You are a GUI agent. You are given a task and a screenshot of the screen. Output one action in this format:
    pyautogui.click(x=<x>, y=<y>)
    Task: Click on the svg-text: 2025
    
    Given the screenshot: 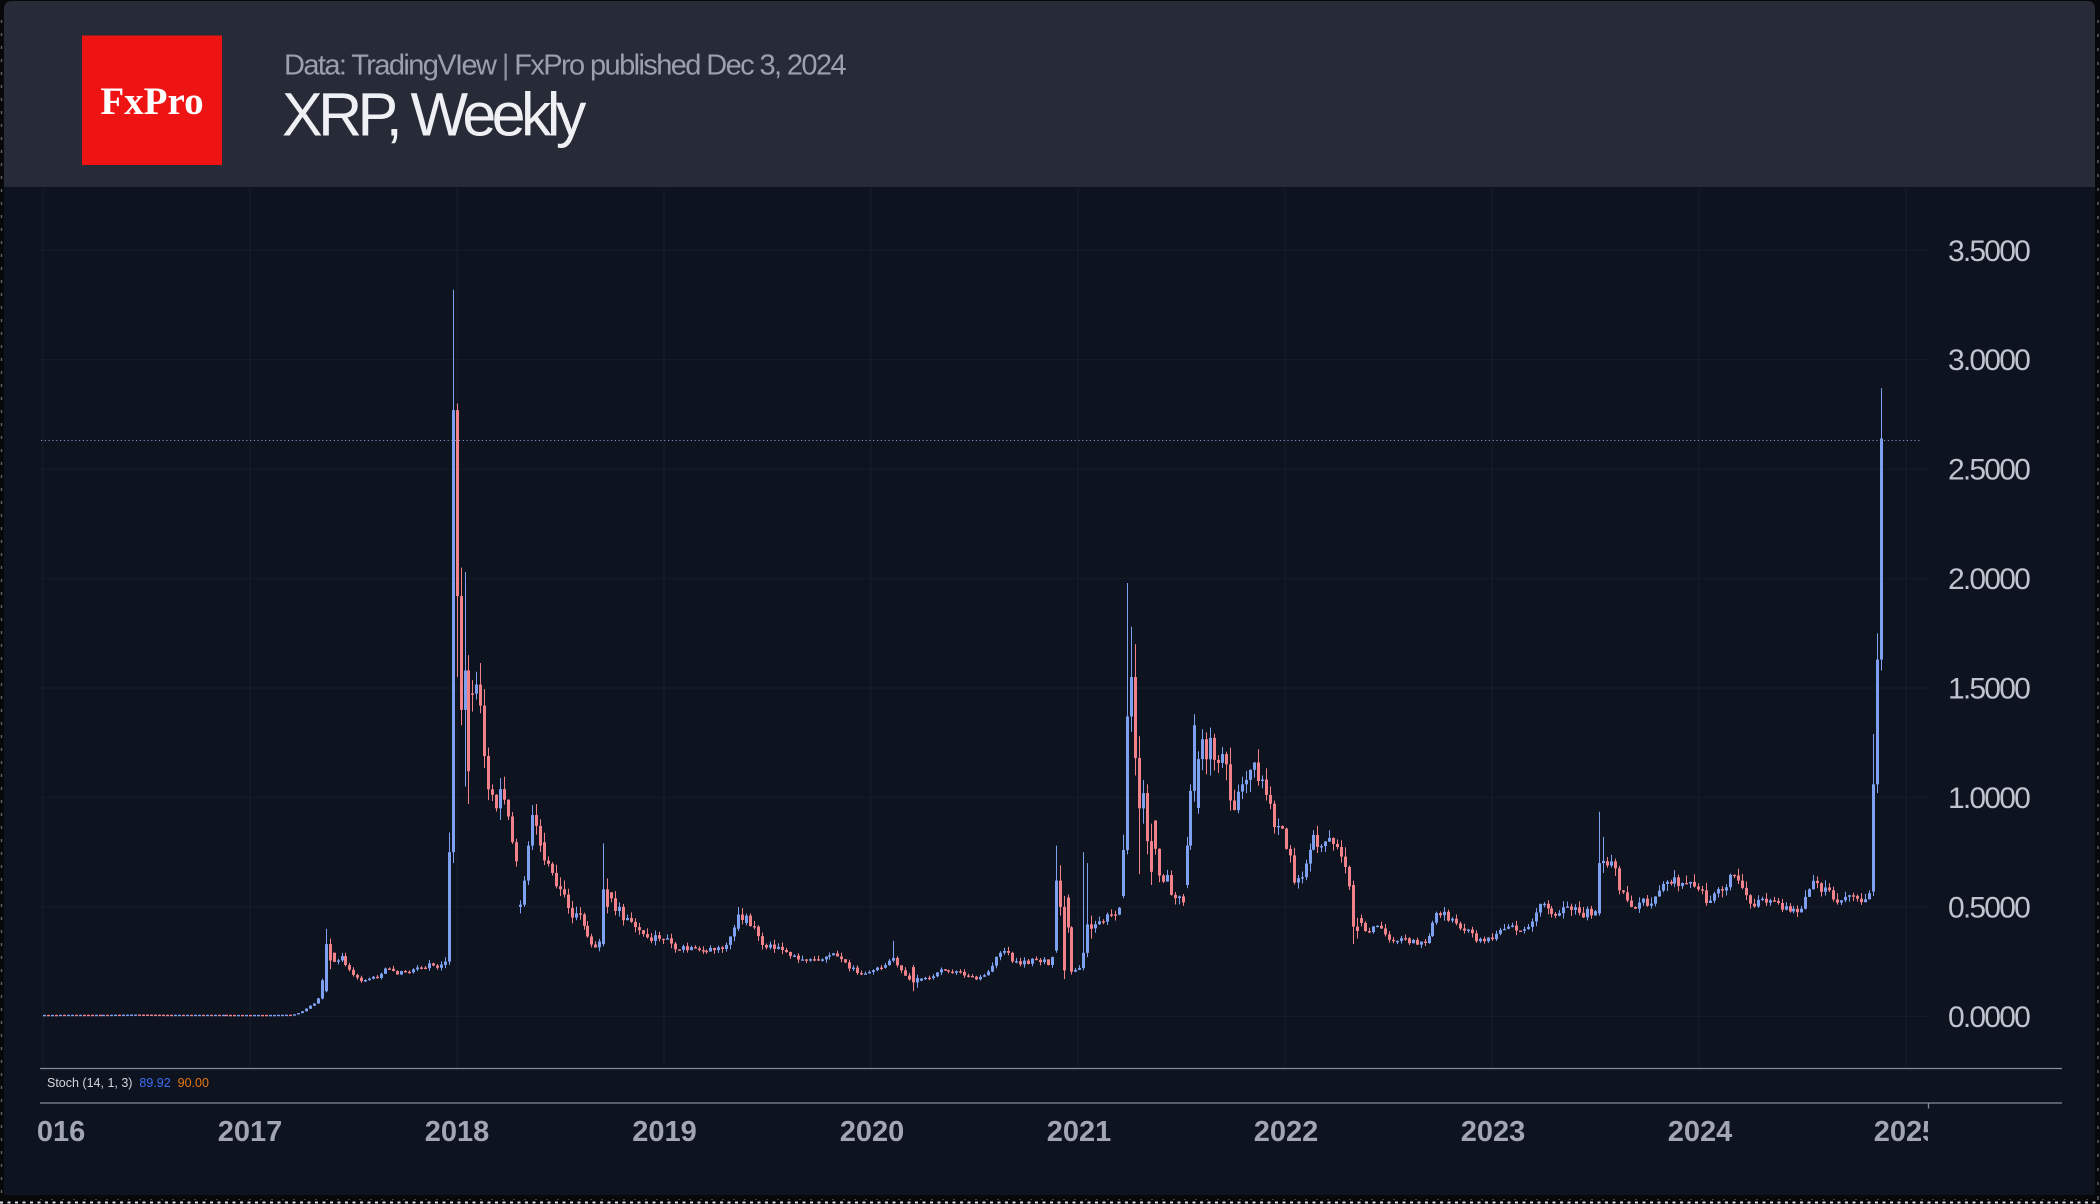 What is the action you would take?
    pyautogui.click(x=1906, y=1132)
    